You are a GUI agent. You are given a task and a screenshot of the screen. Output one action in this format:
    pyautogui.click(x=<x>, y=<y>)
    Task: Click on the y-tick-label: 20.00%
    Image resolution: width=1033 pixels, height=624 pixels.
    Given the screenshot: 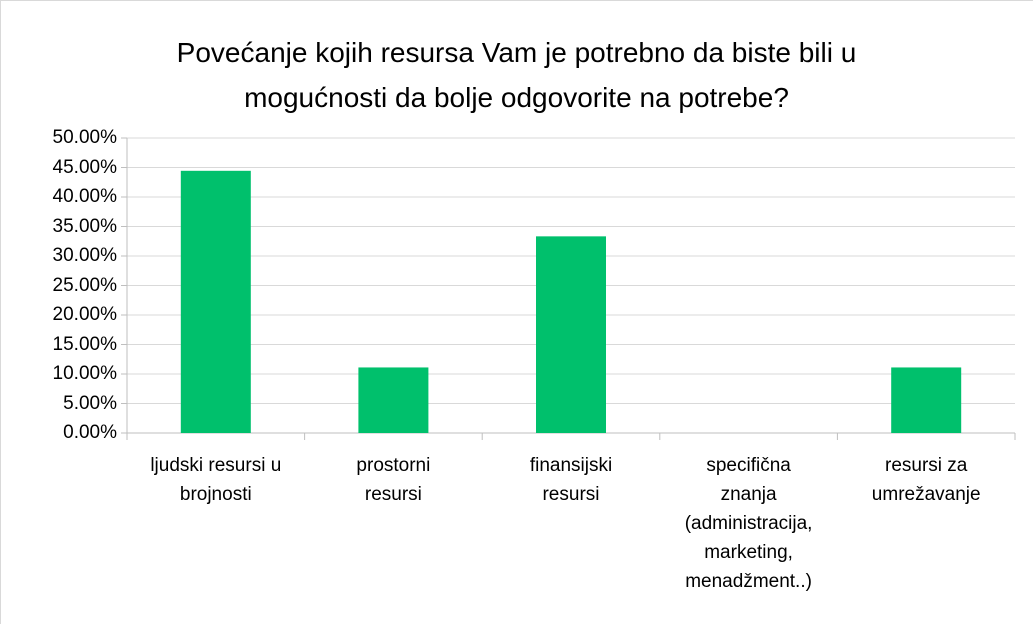 What is the action you would take?
    pyautogui.click(x=84, y=314)
    